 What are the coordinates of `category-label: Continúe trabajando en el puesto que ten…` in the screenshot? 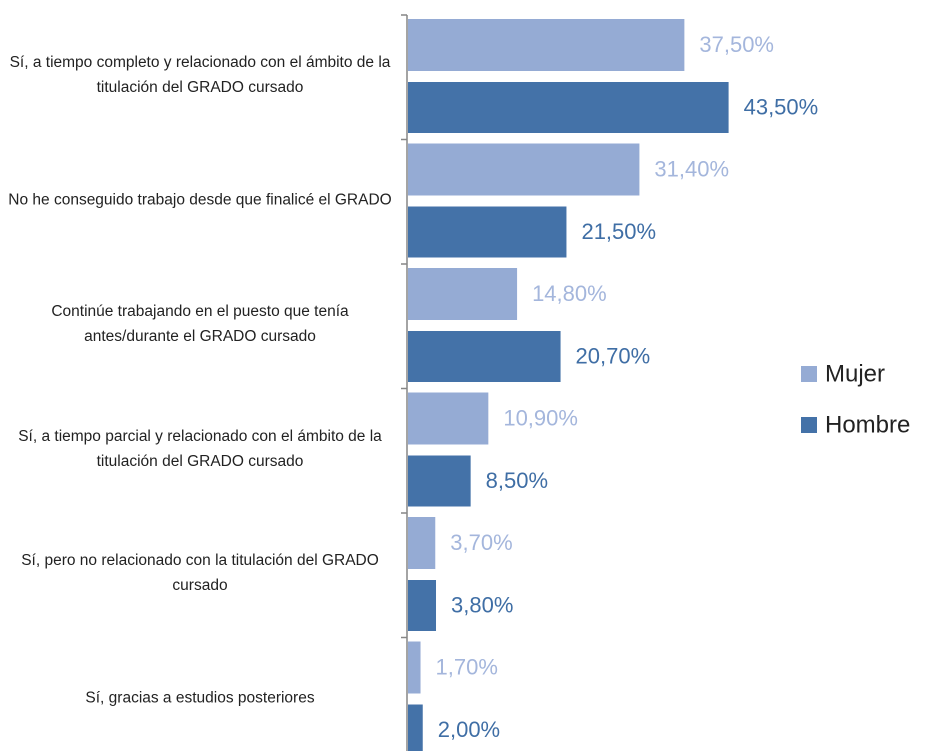 It's located at (200, 324).